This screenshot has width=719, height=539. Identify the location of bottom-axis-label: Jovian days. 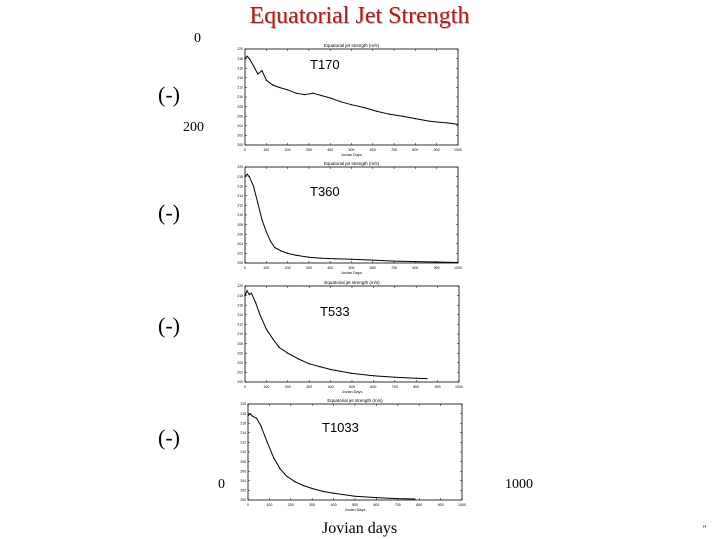
(360, 528).